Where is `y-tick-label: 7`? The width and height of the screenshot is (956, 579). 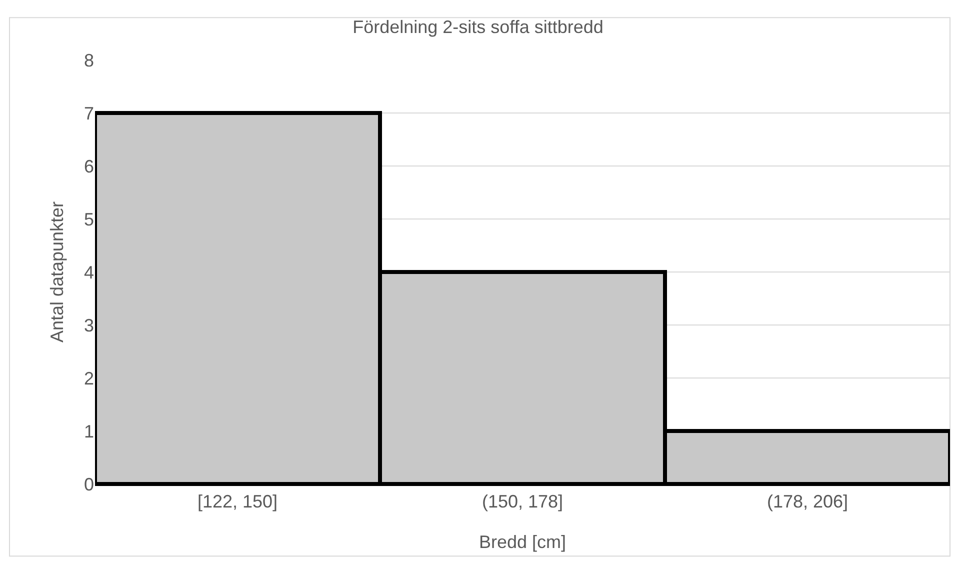
y-tick-label: 7 is located at coordinates (89, 113).